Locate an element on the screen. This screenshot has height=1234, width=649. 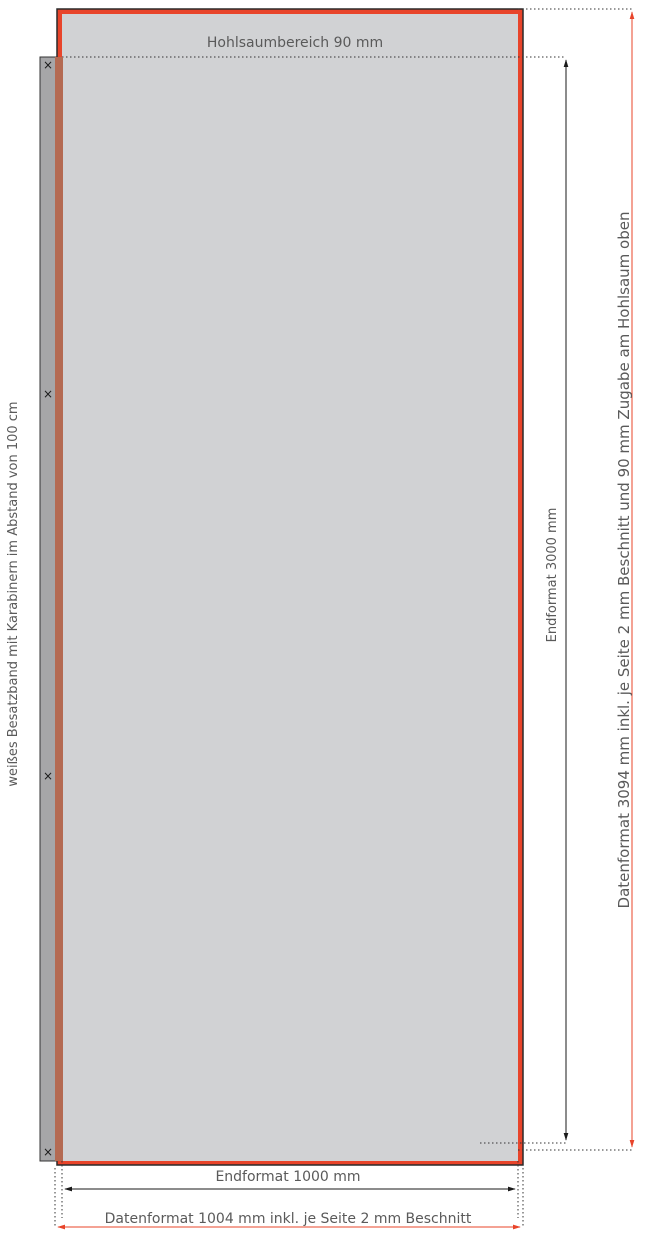
strap is located at coordinates (48, 609).